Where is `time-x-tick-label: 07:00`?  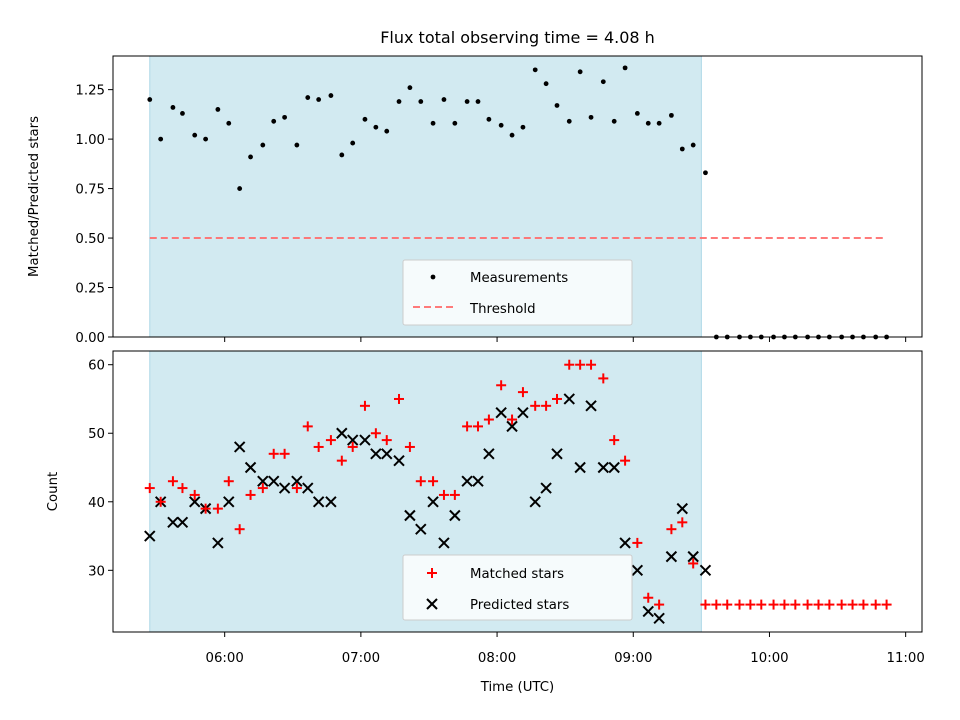 time-x-tick-label: 07:00 is located at coordinates (361, 658).